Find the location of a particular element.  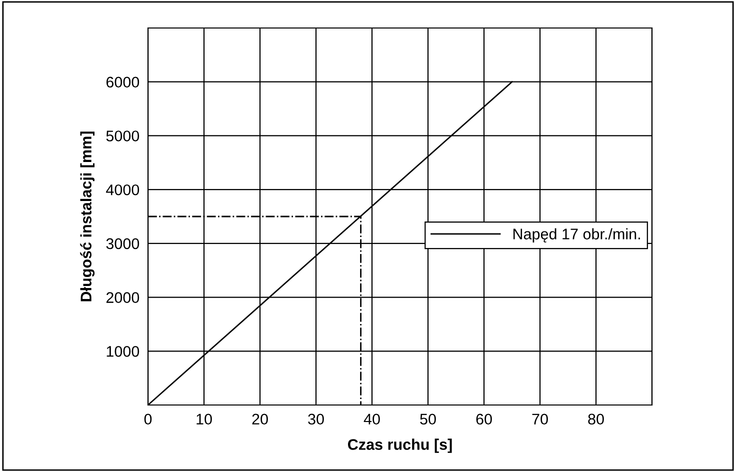

y-tick-label: 6000 is located at coordinates (123, 82).